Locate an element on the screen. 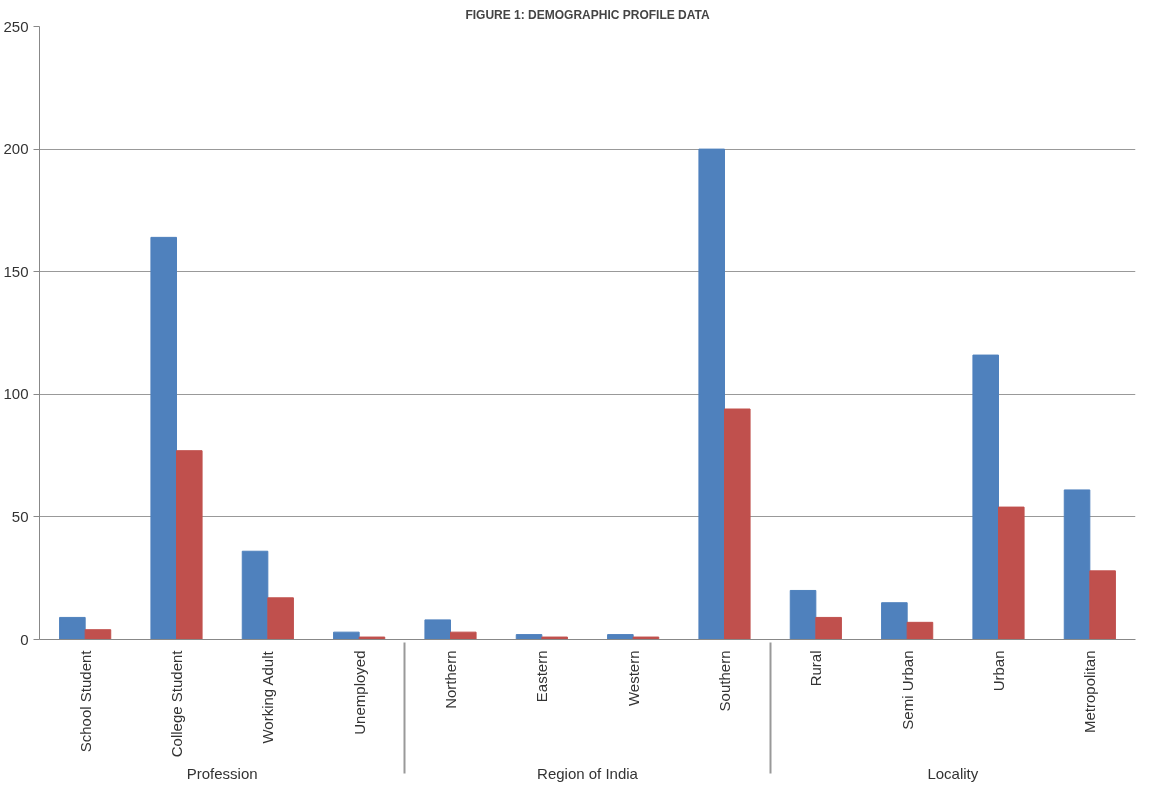 The image size is (1149, 792). y-tick-label: 100 is located at coordinates (16, 394).